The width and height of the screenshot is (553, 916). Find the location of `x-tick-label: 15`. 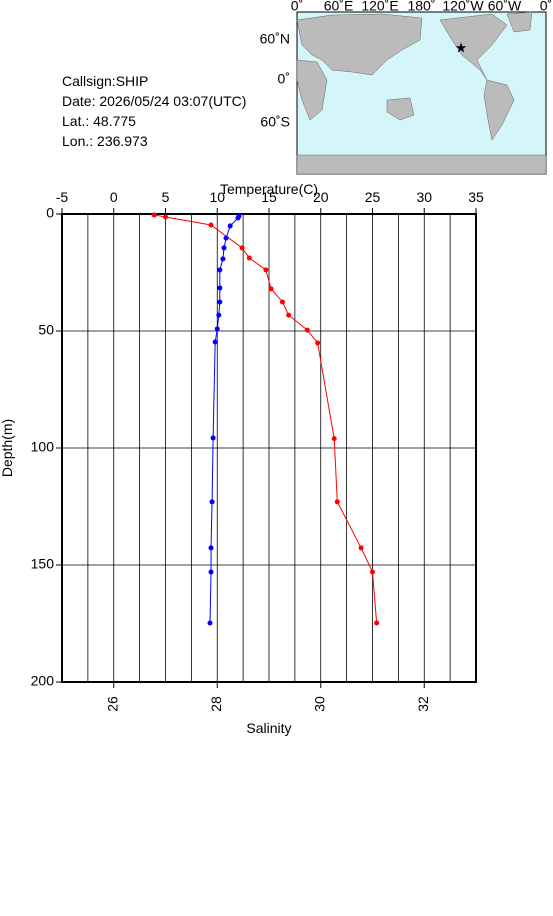

x-tick-label: 15 is located at coordinates (269, 197).